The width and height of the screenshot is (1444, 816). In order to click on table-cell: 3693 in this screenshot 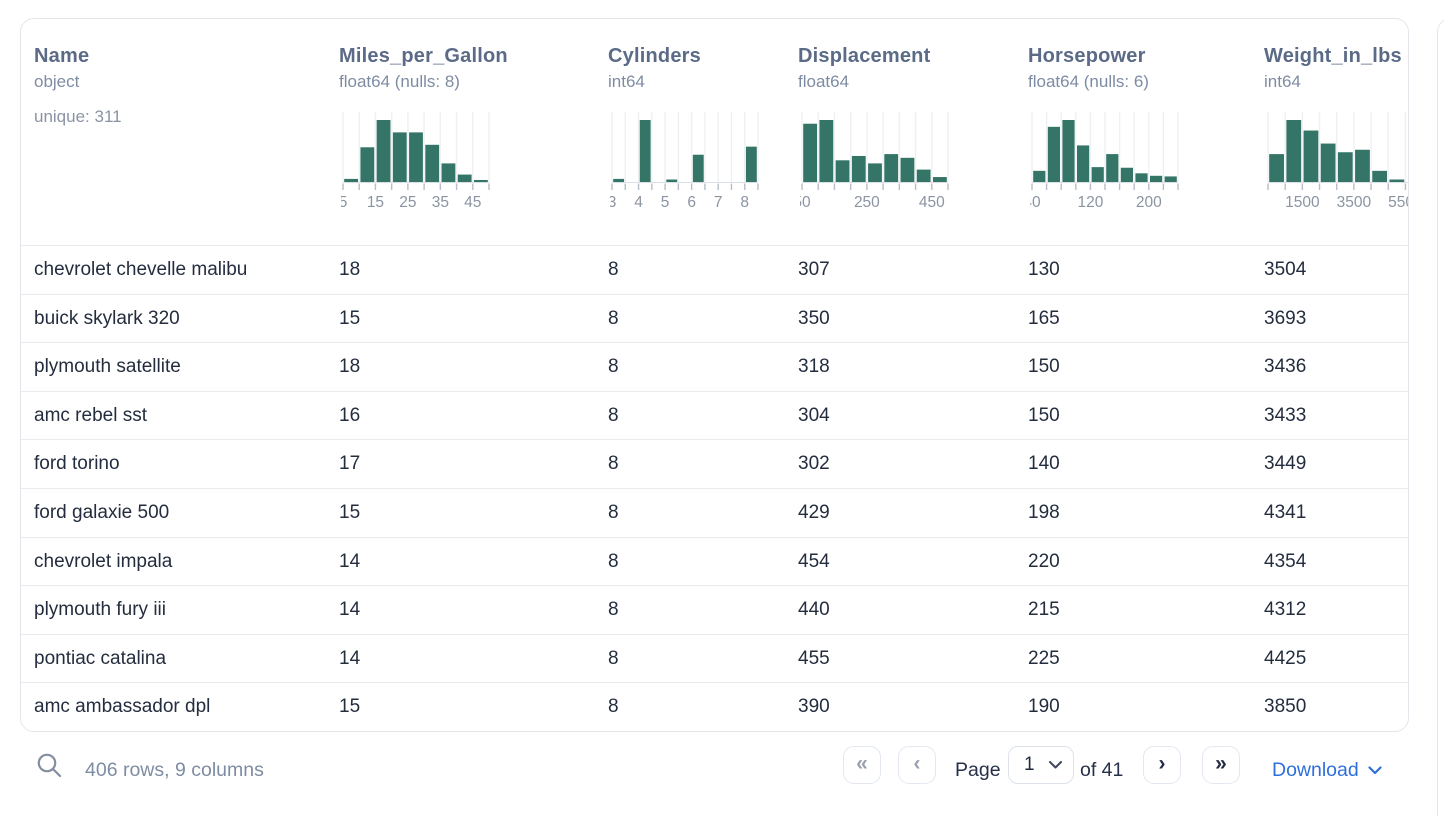, I will do `click(1285, 318)`.